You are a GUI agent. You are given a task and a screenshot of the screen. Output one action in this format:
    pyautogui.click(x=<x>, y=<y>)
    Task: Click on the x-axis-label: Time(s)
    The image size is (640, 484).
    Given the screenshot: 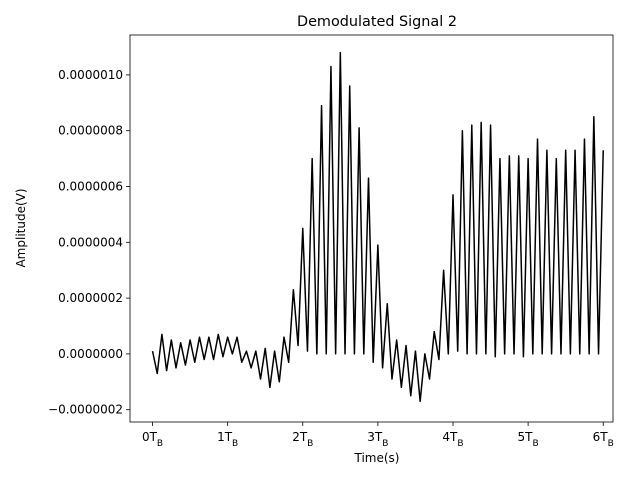 What is the action you would take?
    pyautogui.click(x=377, y=458)
    